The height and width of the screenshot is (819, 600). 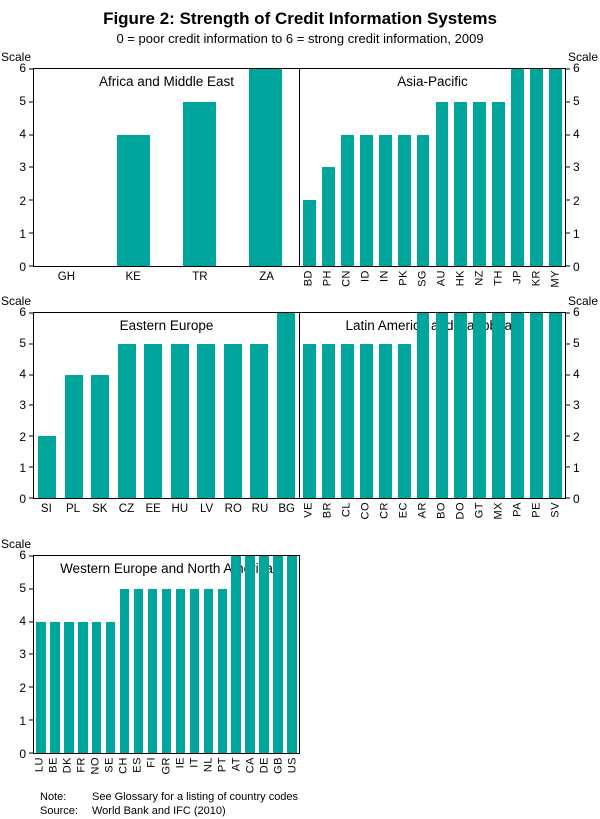 What do you see at coordinates (309, 233) in the screenshot?
I see `bar-BD` at bounding box center [309, 233].